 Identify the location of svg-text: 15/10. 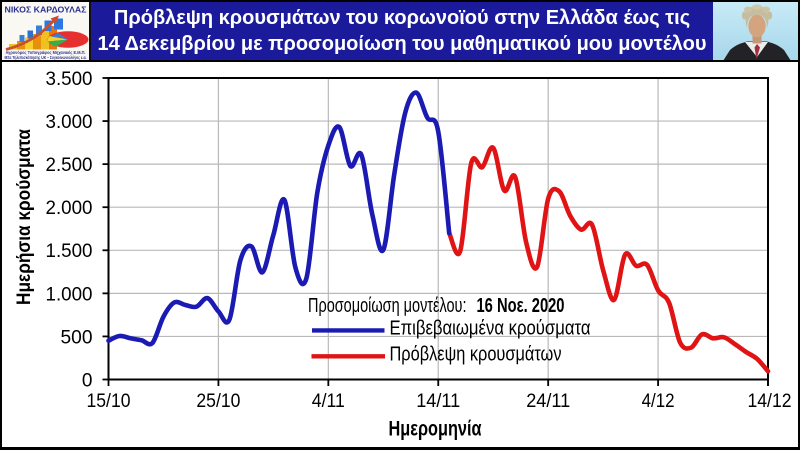
(109, 401).